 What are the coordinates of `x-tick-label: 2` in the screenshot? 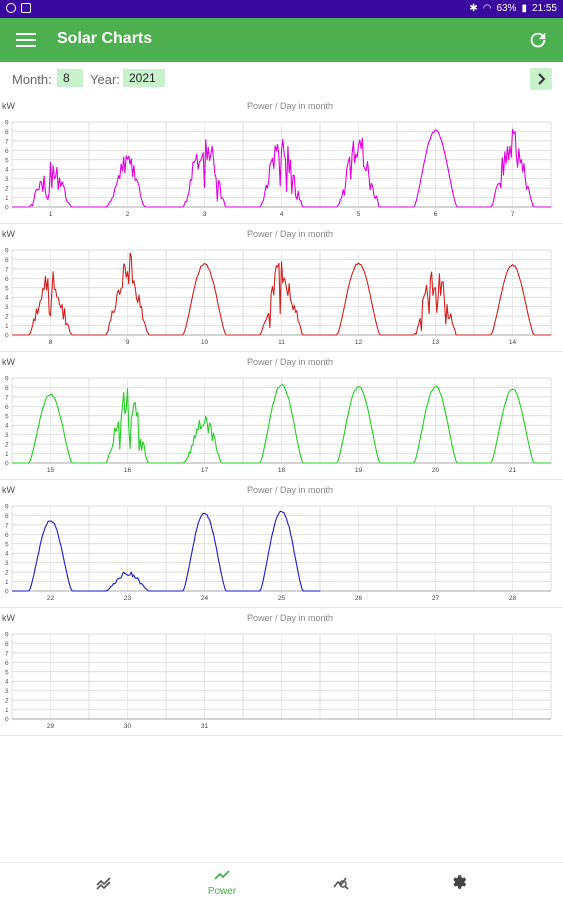 It's located at (128, 214).